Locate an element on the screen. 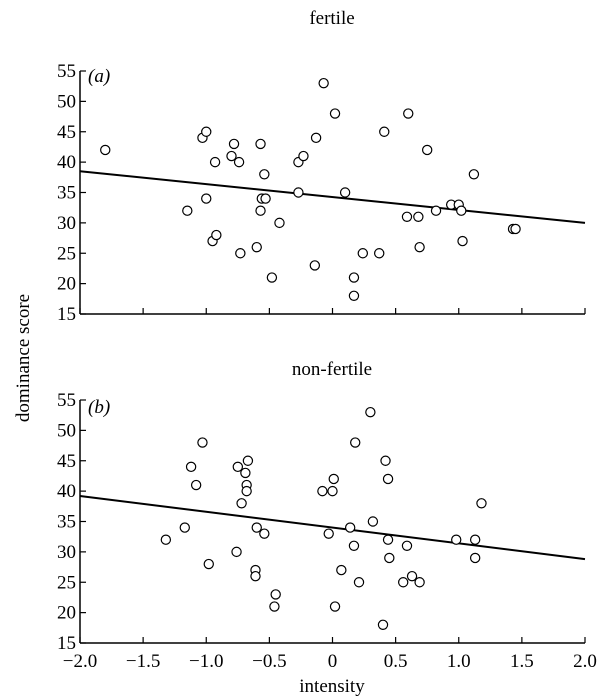  panel-b-x-tick-label: −2.0 is located at coordinates (80, 661).